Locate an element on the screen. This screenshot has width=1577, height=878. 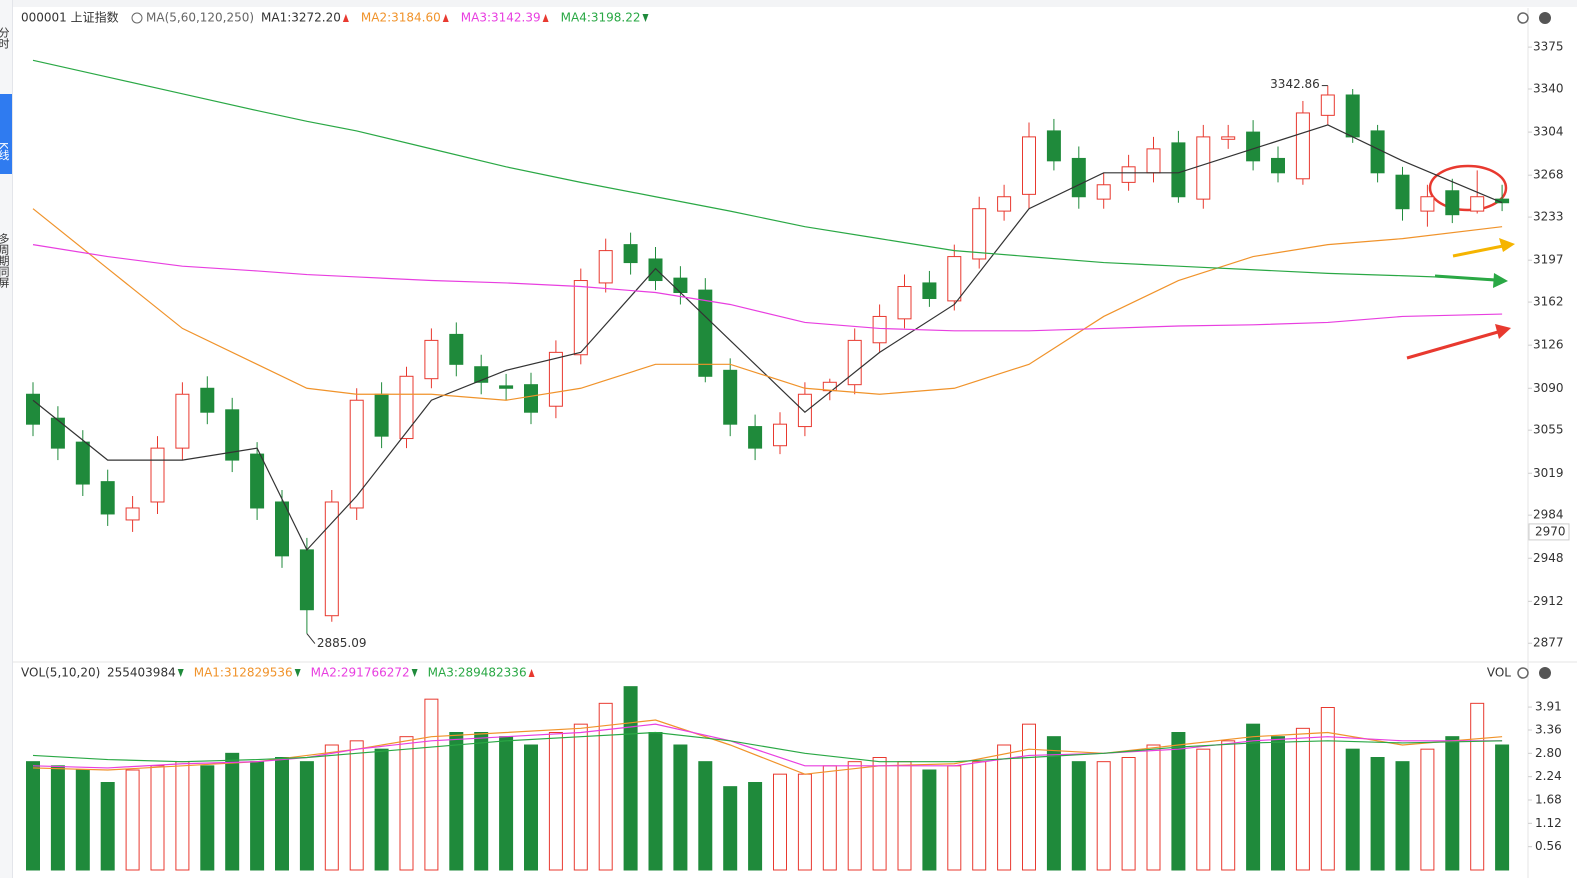
vol-axis-label: VOL is located at coordinates (1499, 673).